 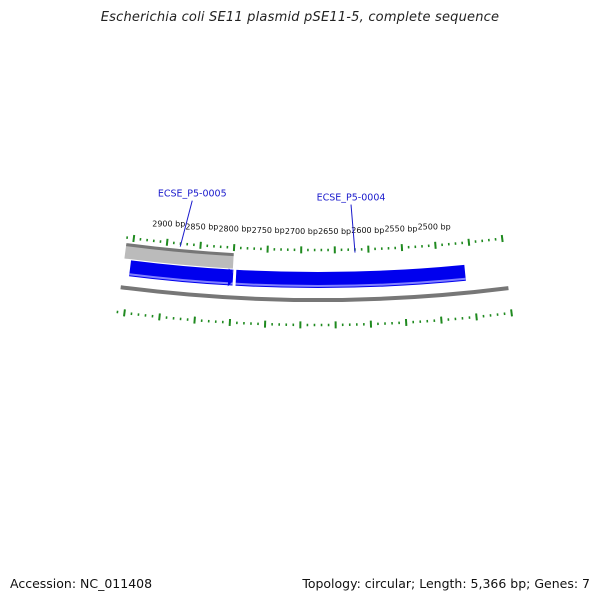 I want to click on gene-reverse-body, so click(x=179, y=256).